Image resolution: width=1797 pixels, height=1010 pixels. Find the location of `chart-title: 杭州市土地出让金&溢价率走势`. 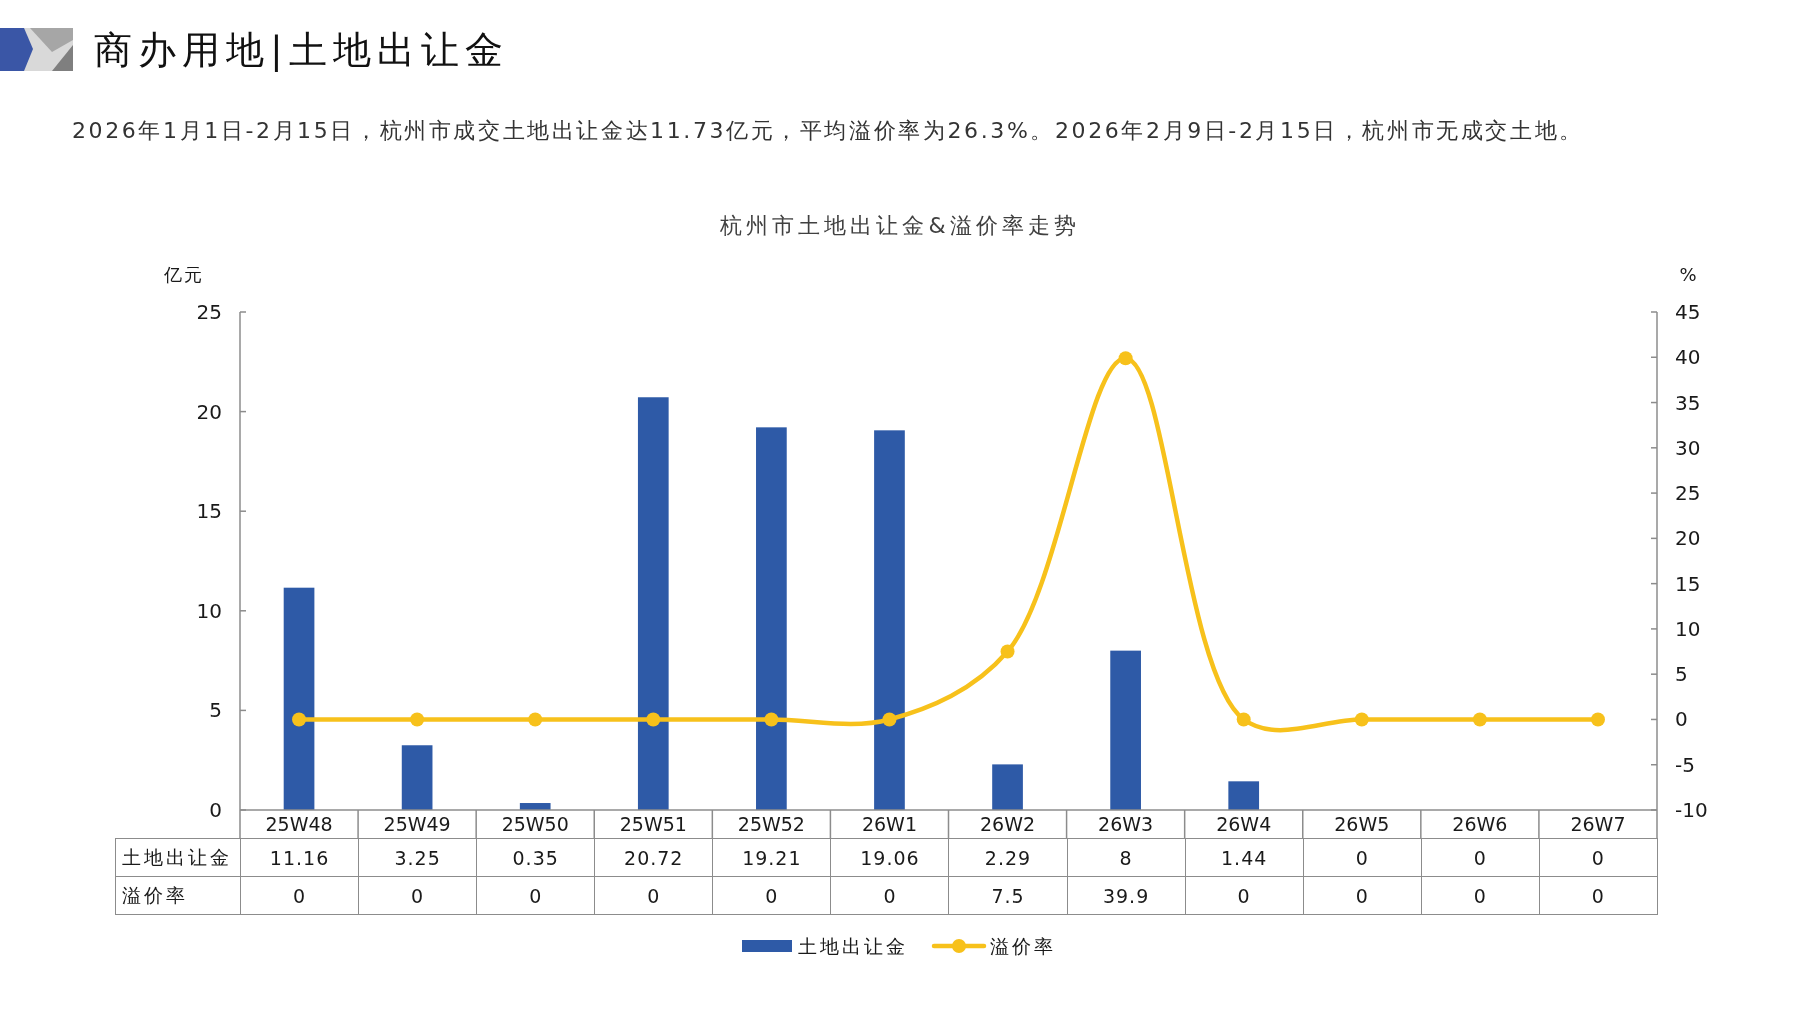

chart-title: 杭州市土地出让金&溢价率走势 is located at coordinates (899, 225).